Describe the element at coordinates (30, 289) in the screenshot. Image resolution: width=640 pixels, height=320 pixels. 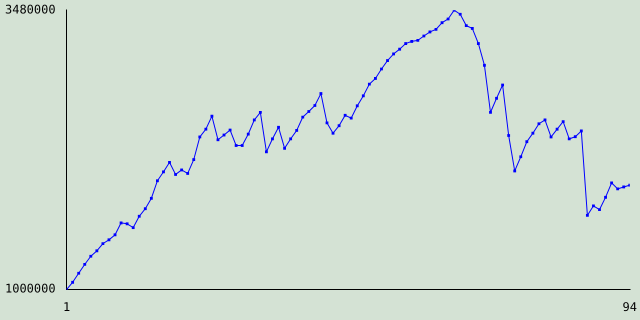
I see `y-tick-label: 1000000` at that location.